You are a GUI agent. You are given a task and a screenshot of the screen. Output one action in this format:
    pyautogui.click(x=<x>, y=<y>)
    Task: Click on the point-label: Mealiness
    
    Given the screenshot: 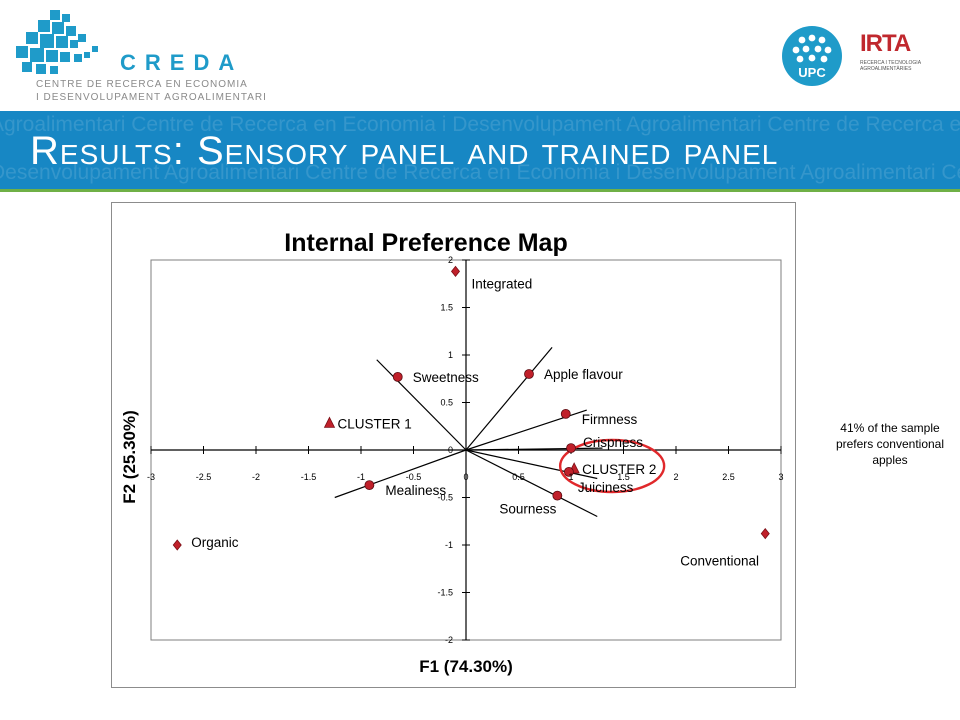 What is the action you would take?
    pyautogui.click(x=415, y=490)
    